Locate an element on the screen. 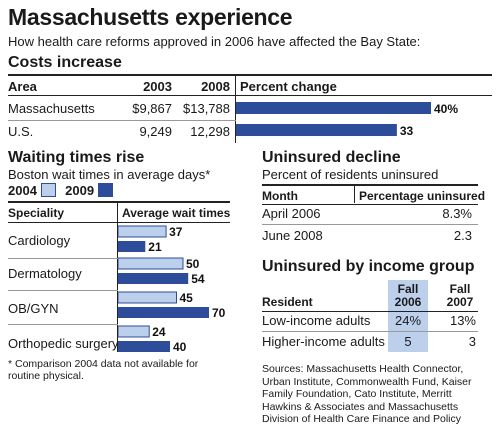 The height and width of the screenshot is (426, 500). costs-col-2008: 2008 is located at coordinates (215, 86).